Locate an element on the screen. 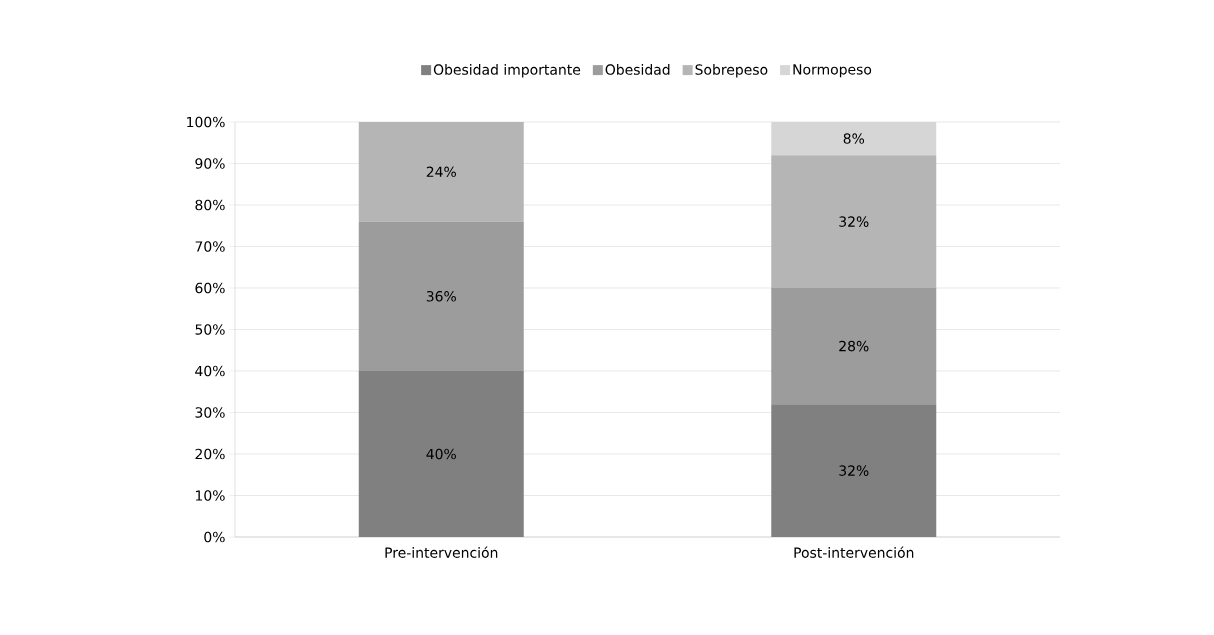 This screenshot has height=635, width=1214. data-label: 24% is located at coordinates (441, 172).